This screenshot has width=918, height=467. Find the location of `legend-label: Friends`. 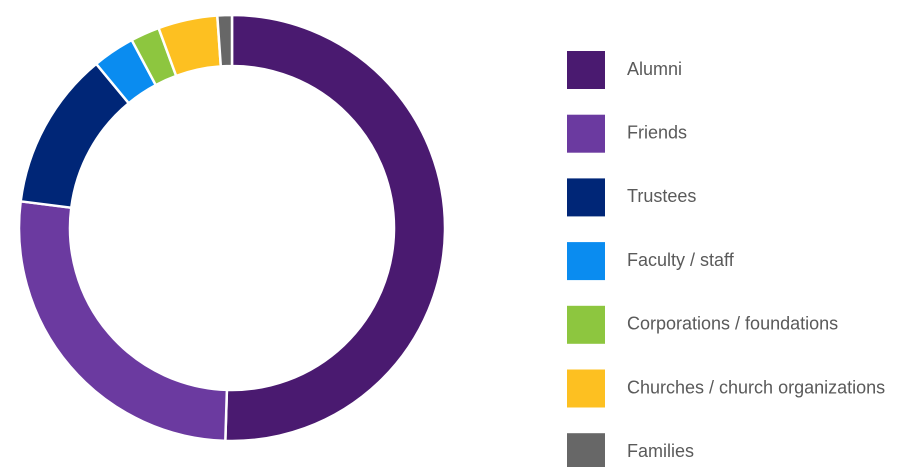

legend-label: Friends is located at coordinates (657, 132).